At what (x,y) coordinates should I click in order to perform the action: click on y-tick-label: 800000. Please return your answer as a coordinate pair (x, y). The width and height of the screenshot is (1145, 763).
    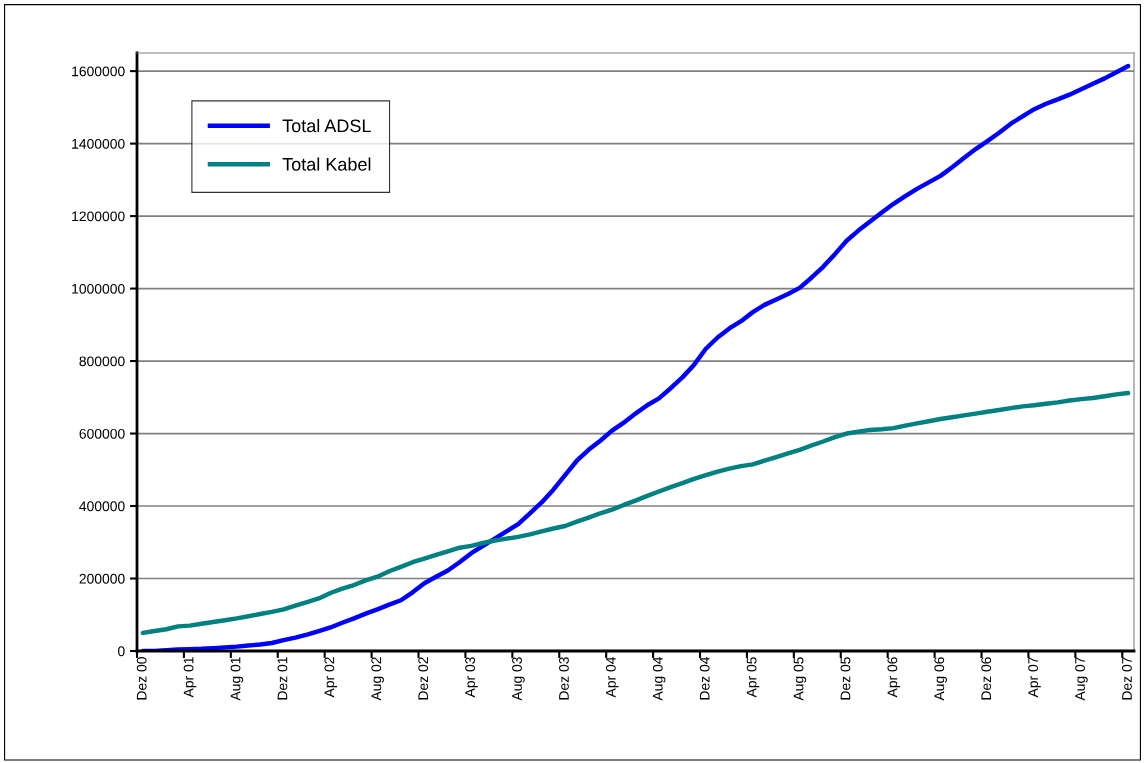
    Looking at the image, I should click on (102, 361).